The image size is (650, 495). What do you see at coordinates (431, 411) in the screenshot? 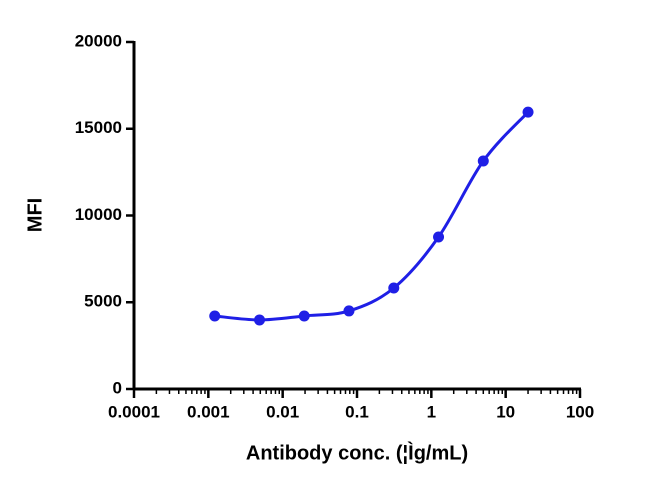
I see `x-tick-label: 1` at bounding box center [431, 411].